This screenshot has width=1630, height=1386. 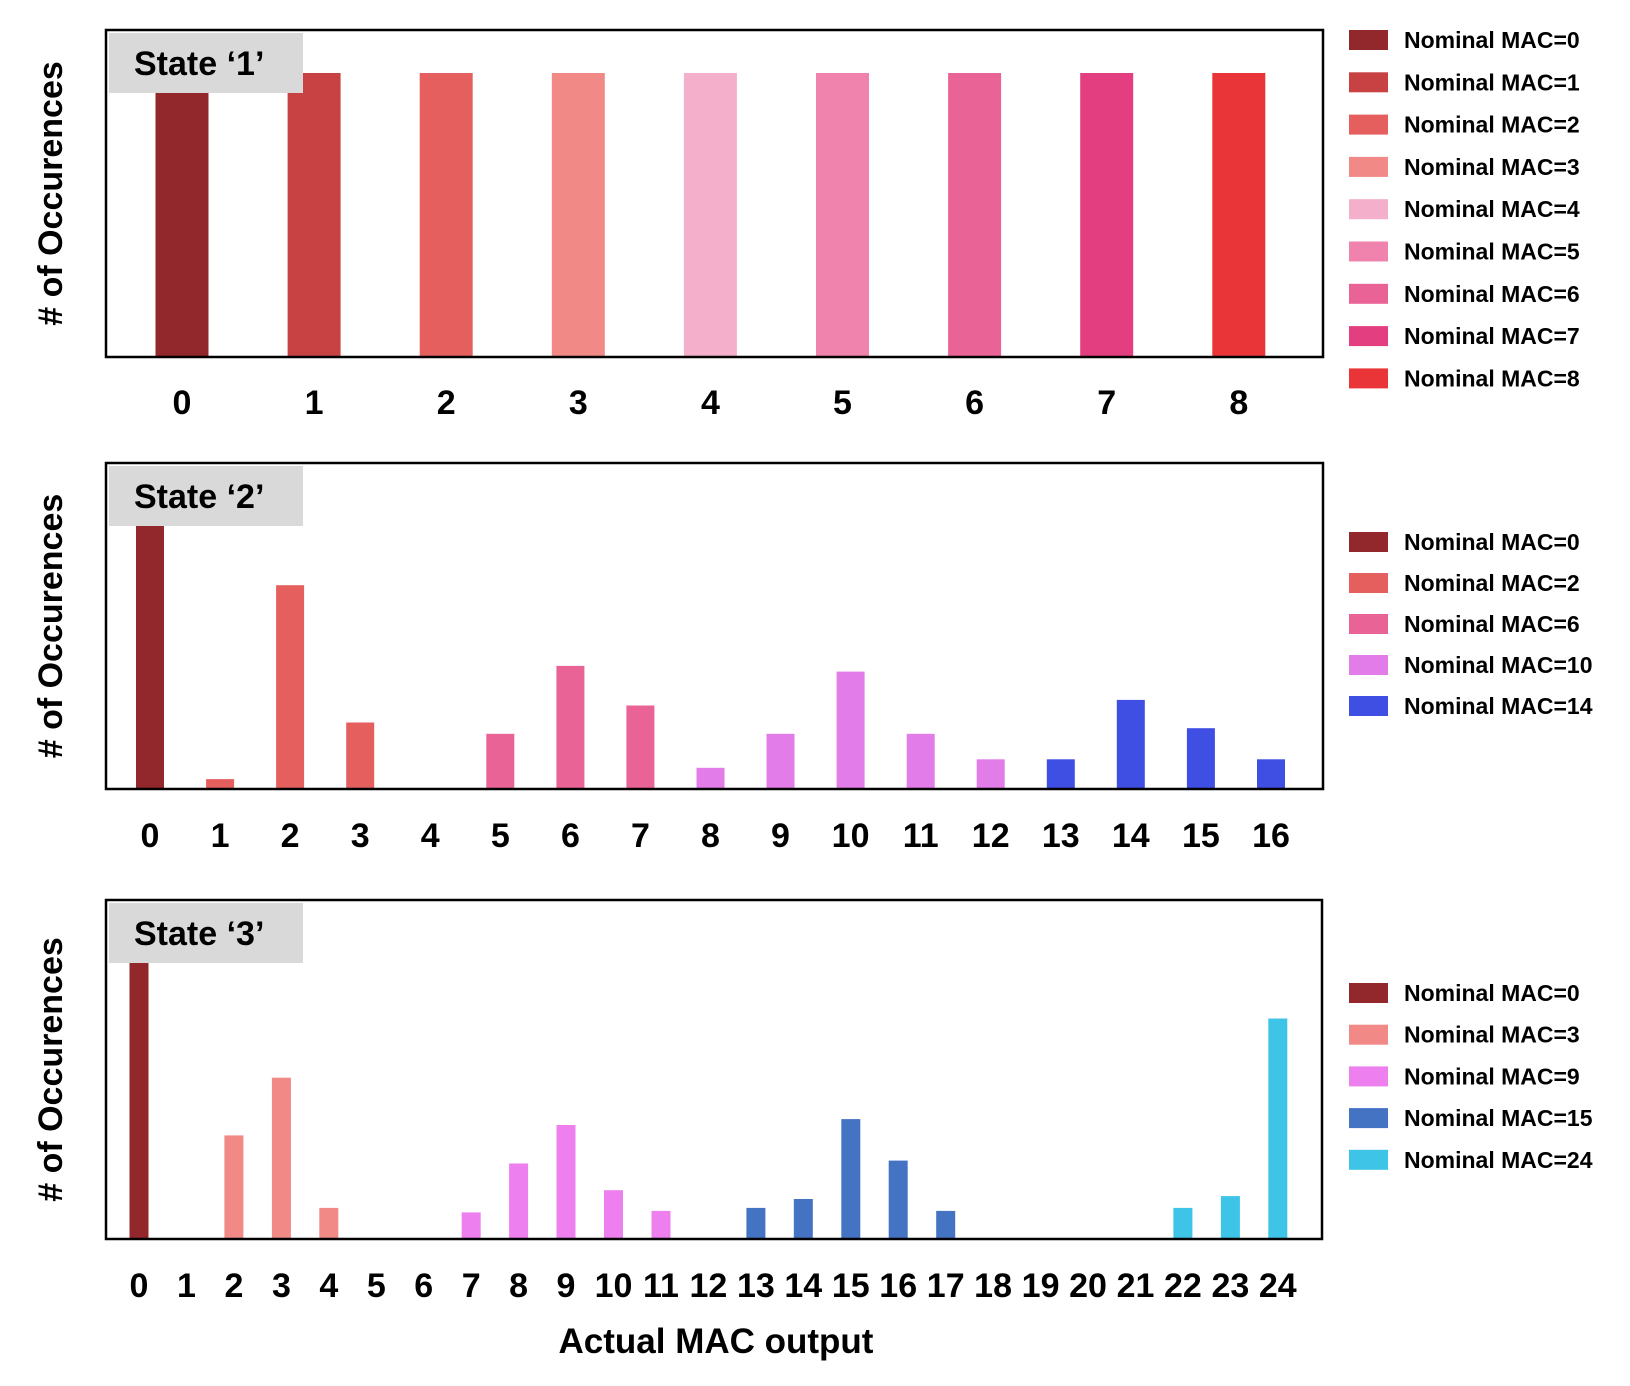 I want to click on x-tick-label: 19, so click(x=1041, y=1286).